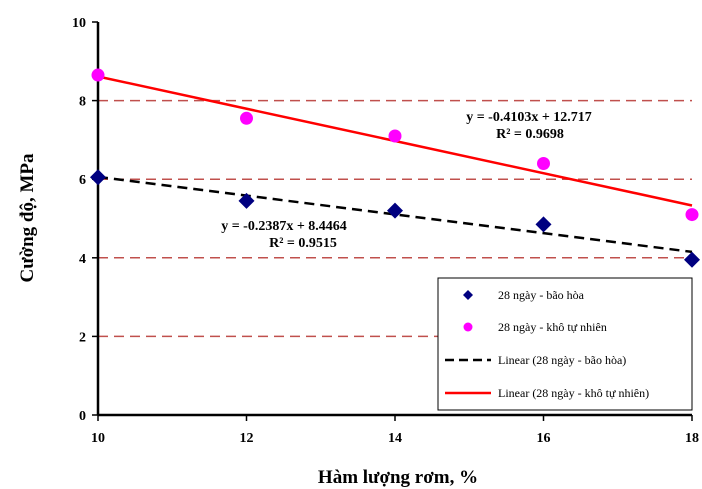 The image size is (702, 489). What do you see at coordinates (398, 477) in the screenshot?
I see `x-axis-title: Hàm lượng rơm, %` at bounding box center [398, 477].